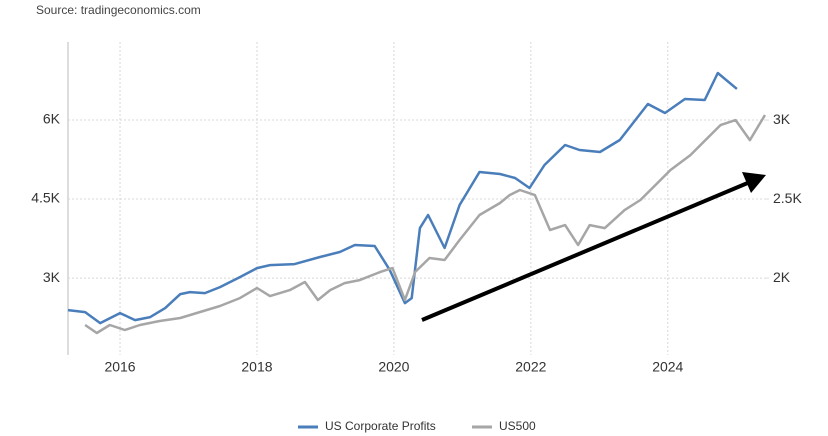  I want to click on legend-label: US500, so click(517, 426).